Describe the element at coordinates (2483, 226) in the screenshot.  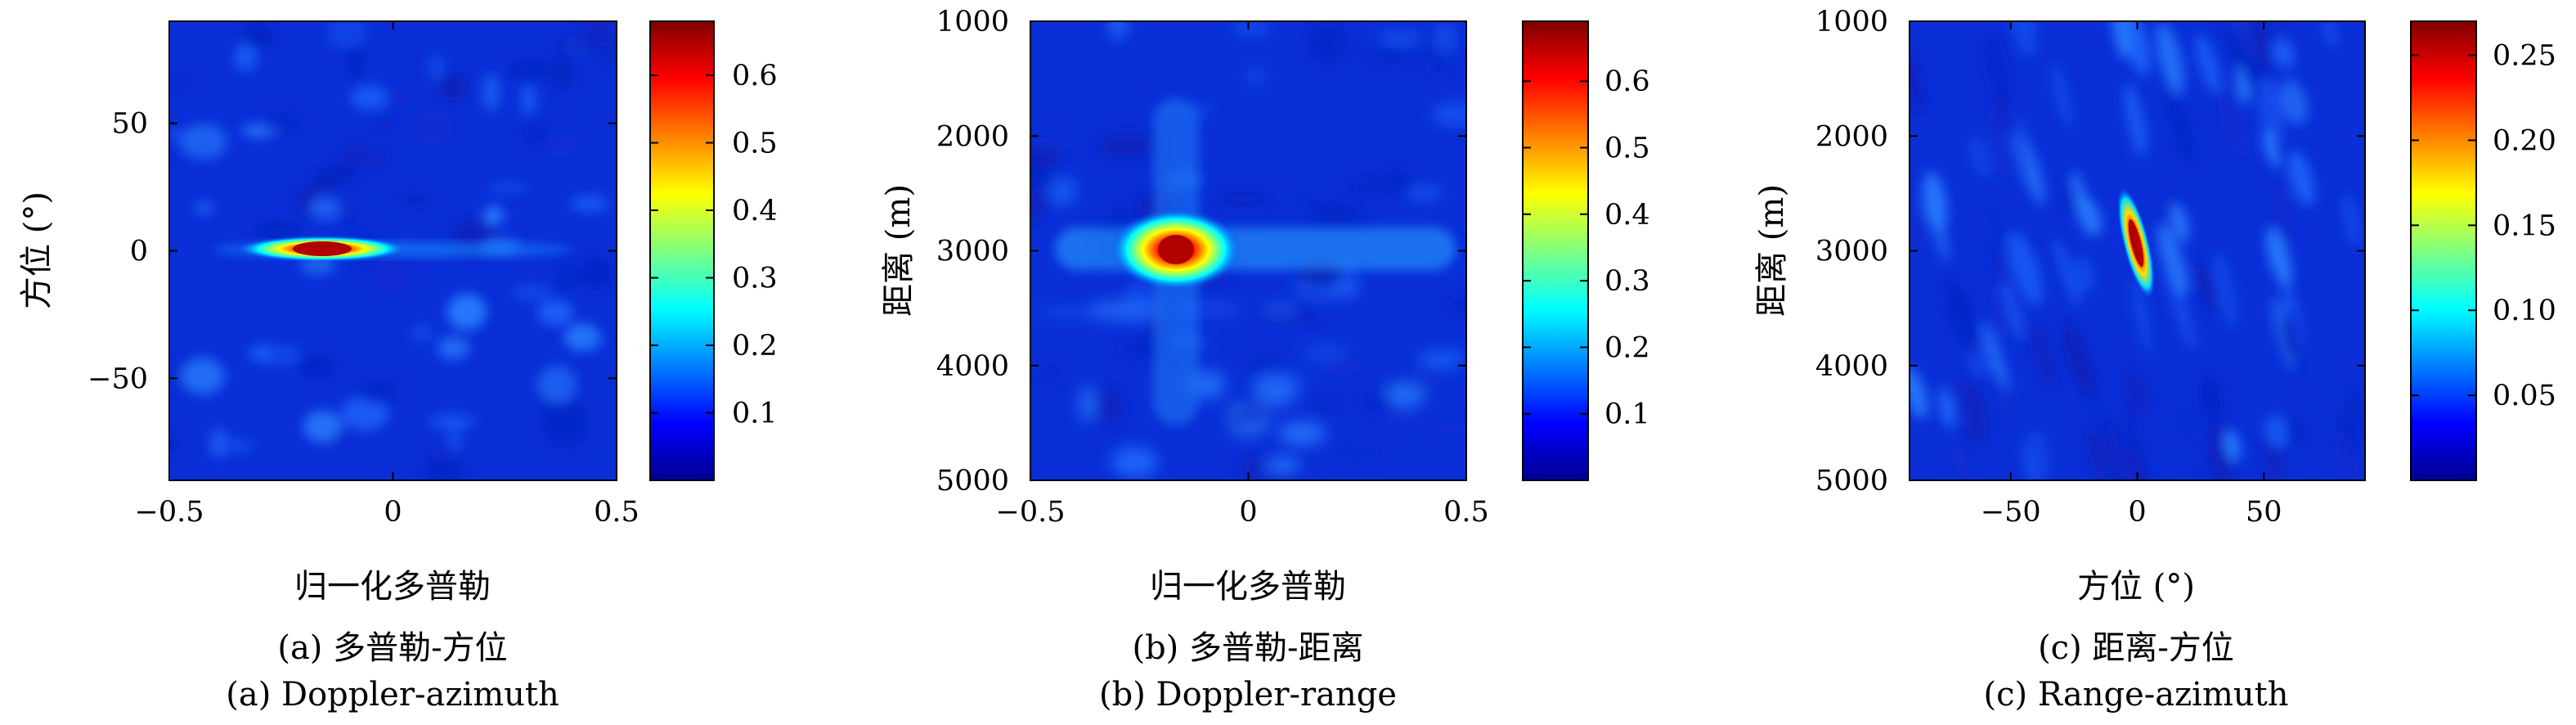
I see `colorbar-ticks-c: 0.05 0.10 0.15 0.20 0.25` at that location.